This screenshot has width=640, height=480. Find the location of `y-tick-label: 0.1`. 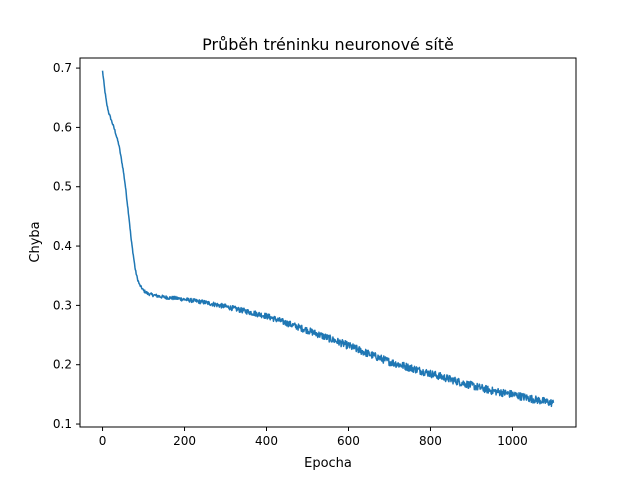

y-tick-label: 0.1 is located at coordinates (62, 424).